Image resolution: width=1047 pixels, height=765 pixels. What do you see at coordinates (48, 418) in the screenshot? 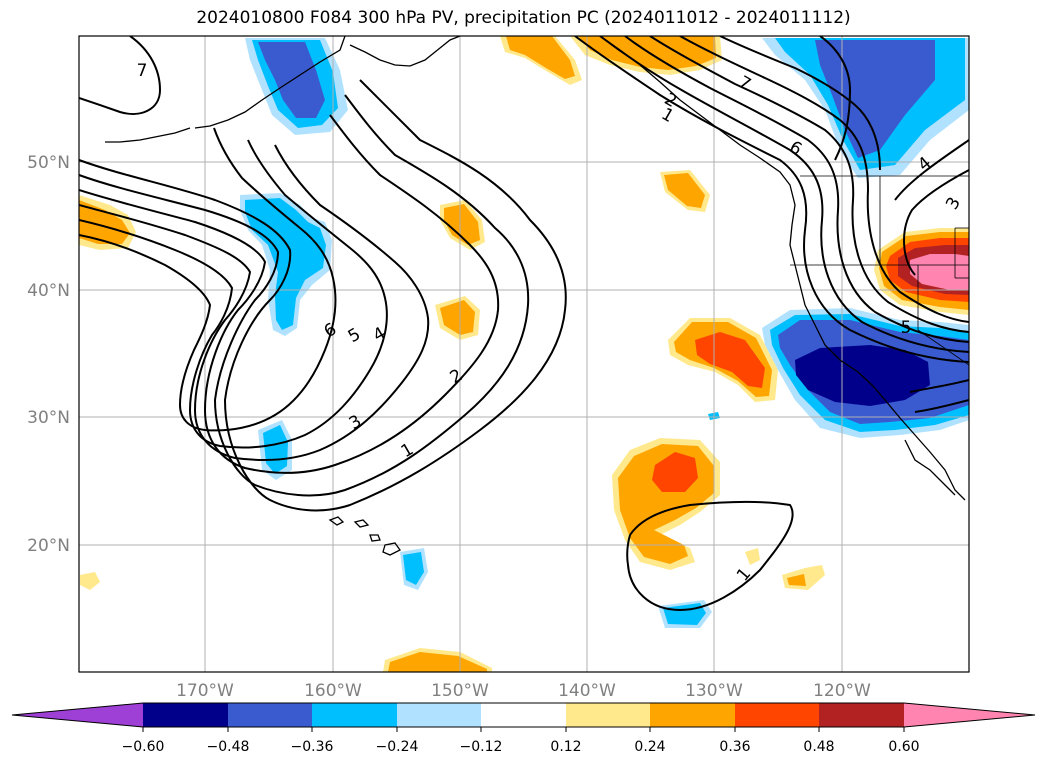
I see `lat-label-30n: 30°N` at bounding box center [48, 418].